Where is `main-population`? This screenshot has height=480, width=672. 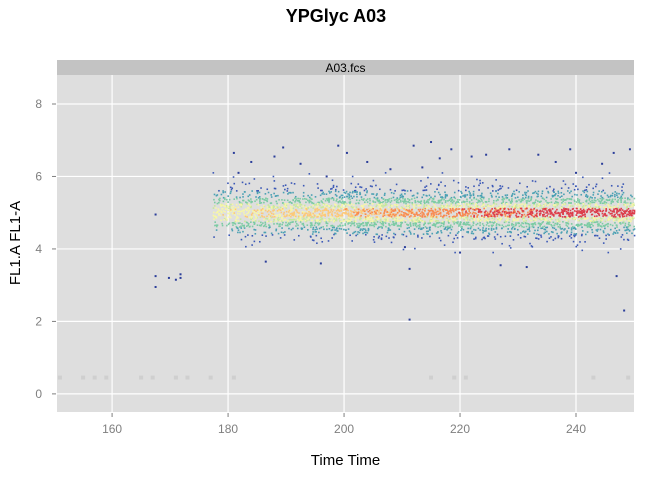 main-population is located at coordinates (424, 213).